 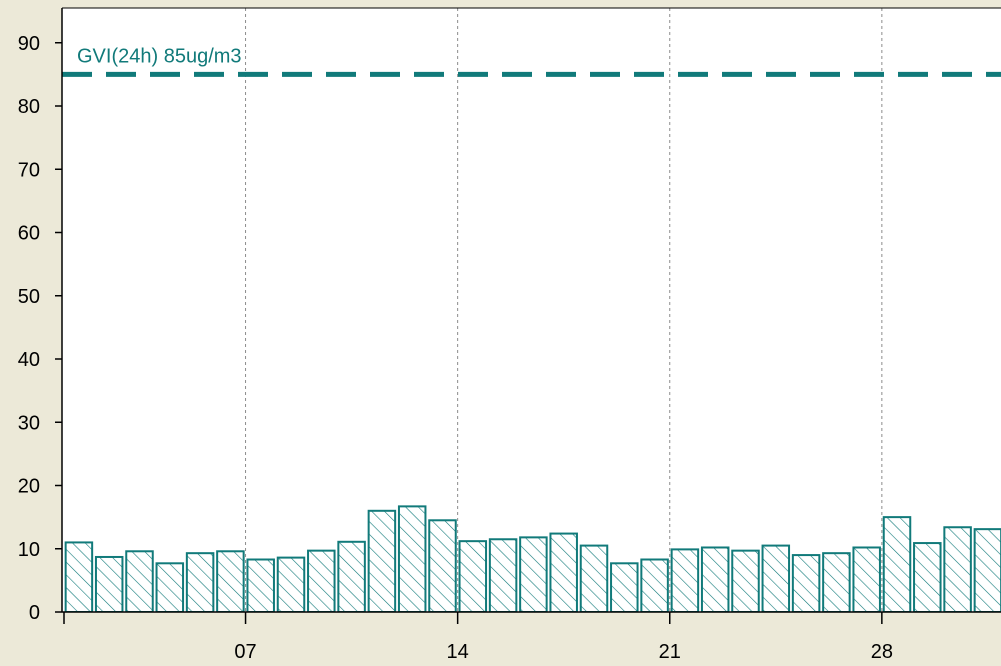 What do you see at coordinates (670, 652) in the screenshot?
I see `x-tick-label: 21` at bounding box center [670, 652].